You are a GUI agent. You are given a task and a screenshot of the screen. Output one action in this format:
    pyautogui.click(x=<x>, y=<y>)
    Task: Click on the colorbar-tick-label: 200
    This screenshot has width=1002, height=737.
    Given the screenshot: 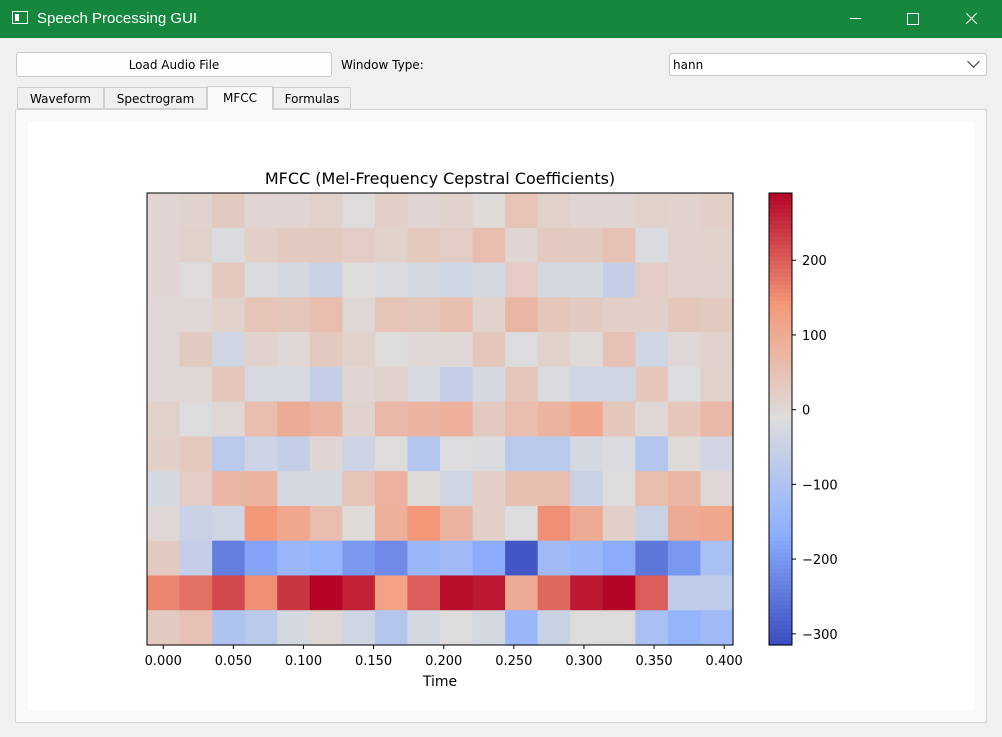 What is the action you would take?
    pyautogui.click(x=814, y=261)
    